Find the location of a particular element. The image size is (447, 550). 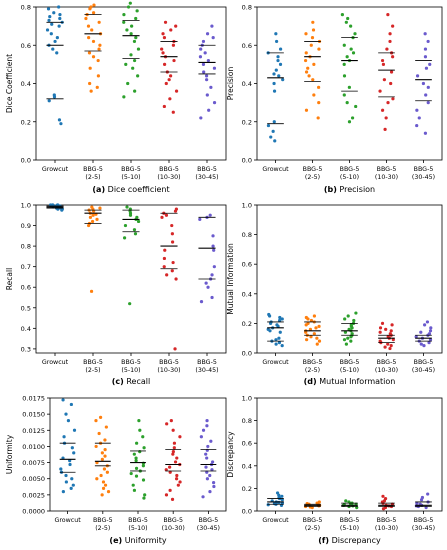

panel-caption: (a) Dice coefficient is located at coordinates (130, 189).